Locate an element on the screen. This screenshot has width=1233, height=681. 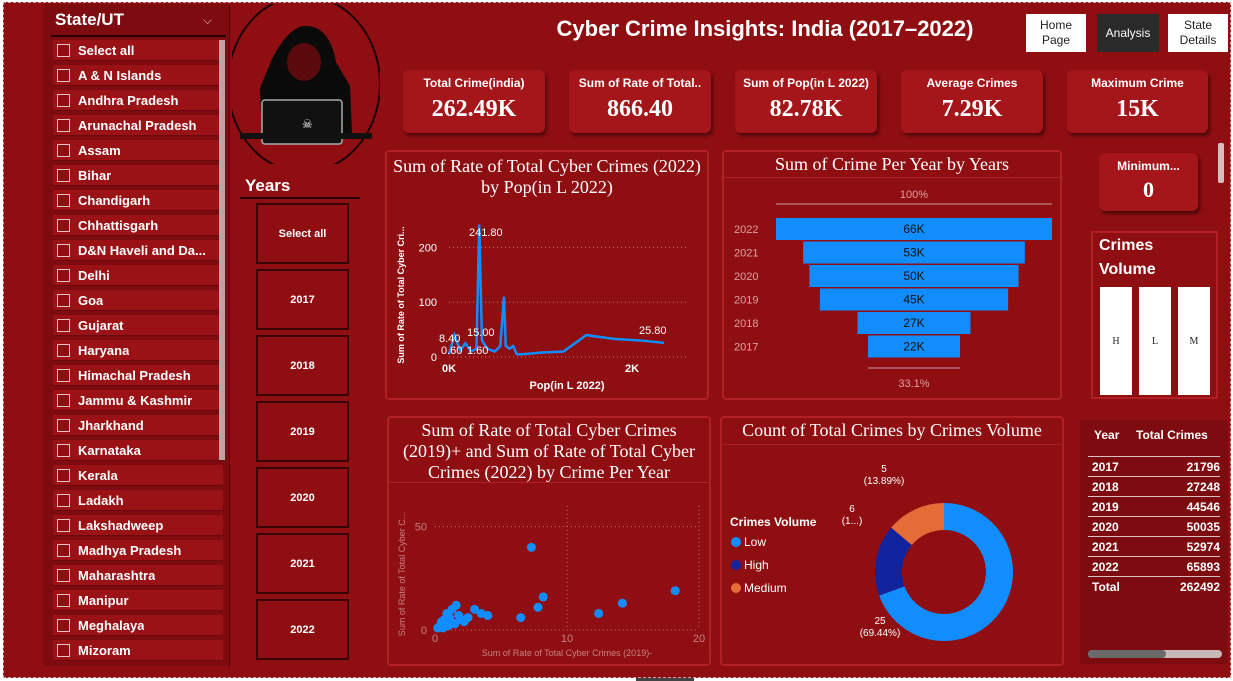
state-details-button: State Details is located at coordinates (1198, 33).